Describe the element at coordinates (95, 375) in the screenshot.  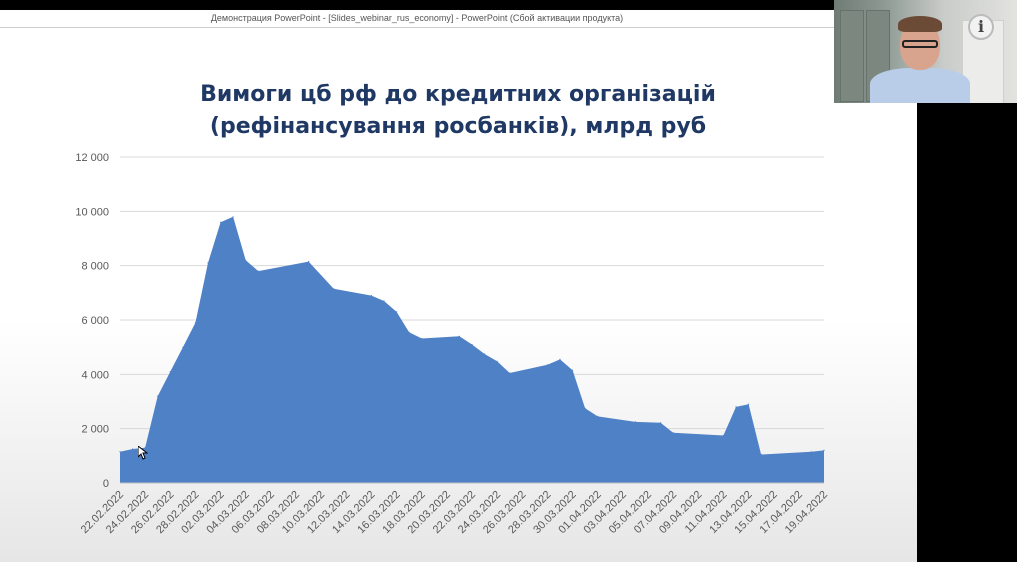
I see `y-tick-label: 4 000` at that location.